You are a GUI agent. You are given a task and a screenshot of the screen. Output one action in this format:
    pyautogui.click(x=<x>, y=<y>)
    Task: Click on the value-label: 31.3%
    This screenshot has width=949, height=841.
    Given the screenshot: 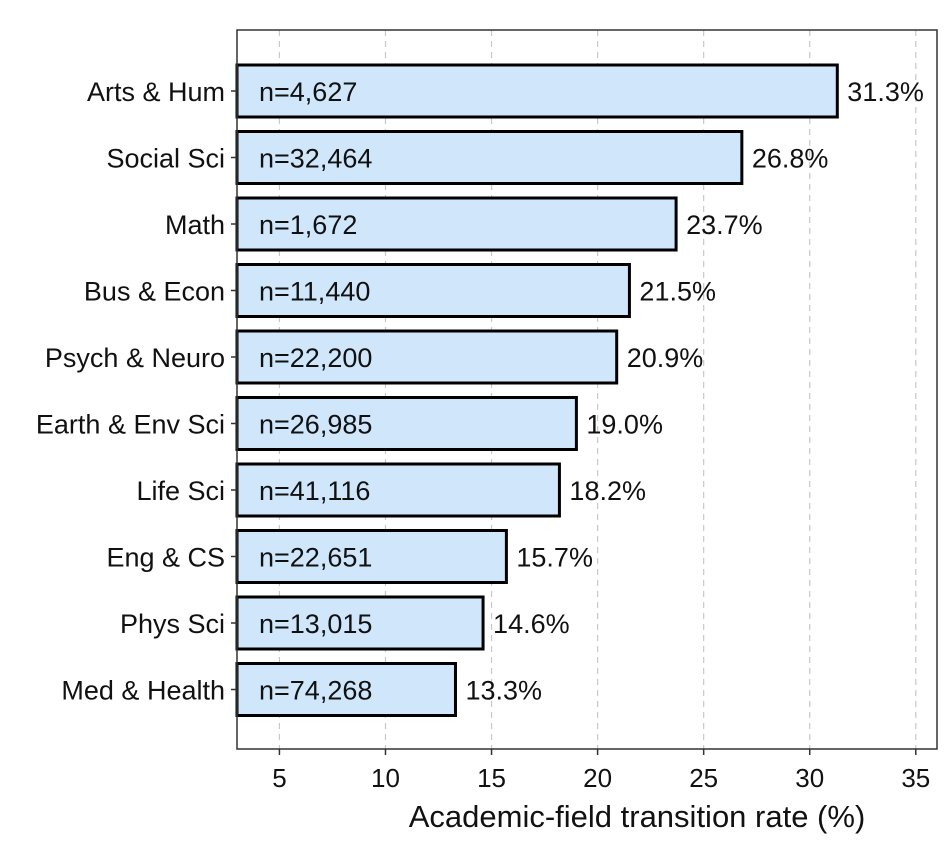 What is the action you would take?
    pyautogui.click(x=885, y=92)
    